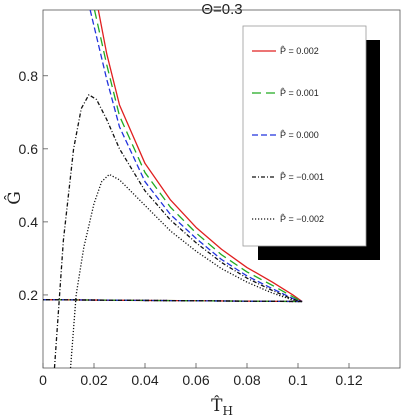 This screenshot has height=416, width=403. Describe the element at coordinates (144, 380) in the screenshot. I see `x-tick-label: 0.04` at that location.